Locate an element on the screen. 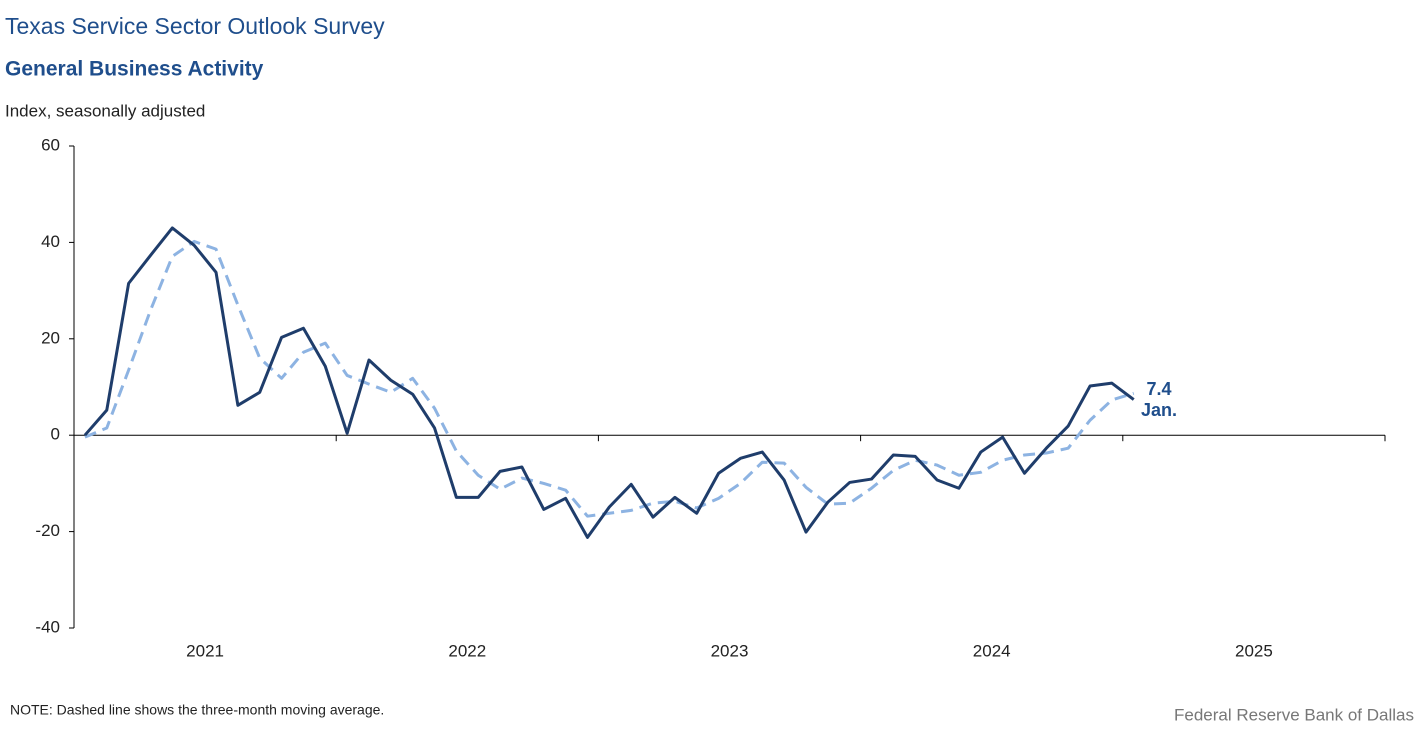 The height and width of the screenshot is (738, 1422). y-tick-label: -20 is located at coordinates (47, 530).